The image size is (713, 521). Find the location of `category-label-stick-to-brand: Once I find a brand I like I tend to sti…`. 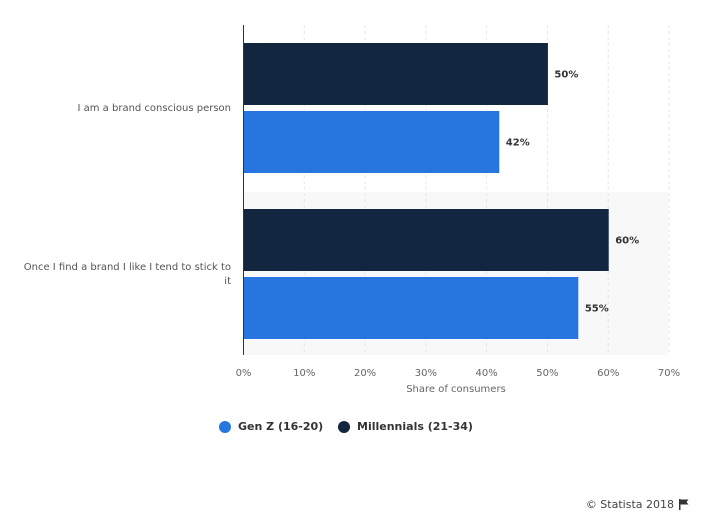

category-label-stick-to-brand: Once I find a brand I like I tend to sti… is located at coordinates (127, 274).